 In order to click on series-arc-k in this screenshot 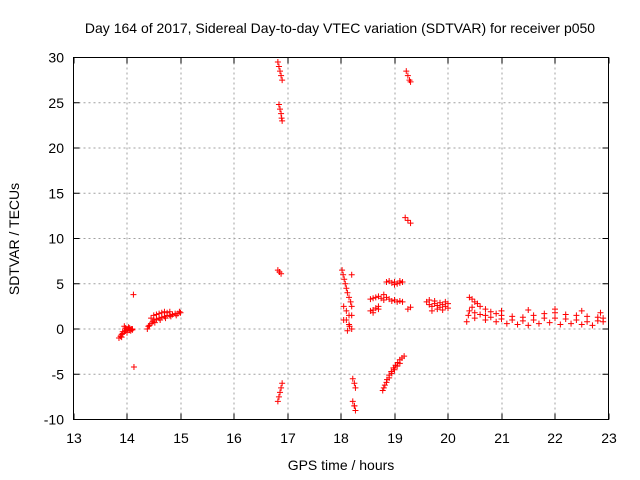, I will do `click(437, 305)`.